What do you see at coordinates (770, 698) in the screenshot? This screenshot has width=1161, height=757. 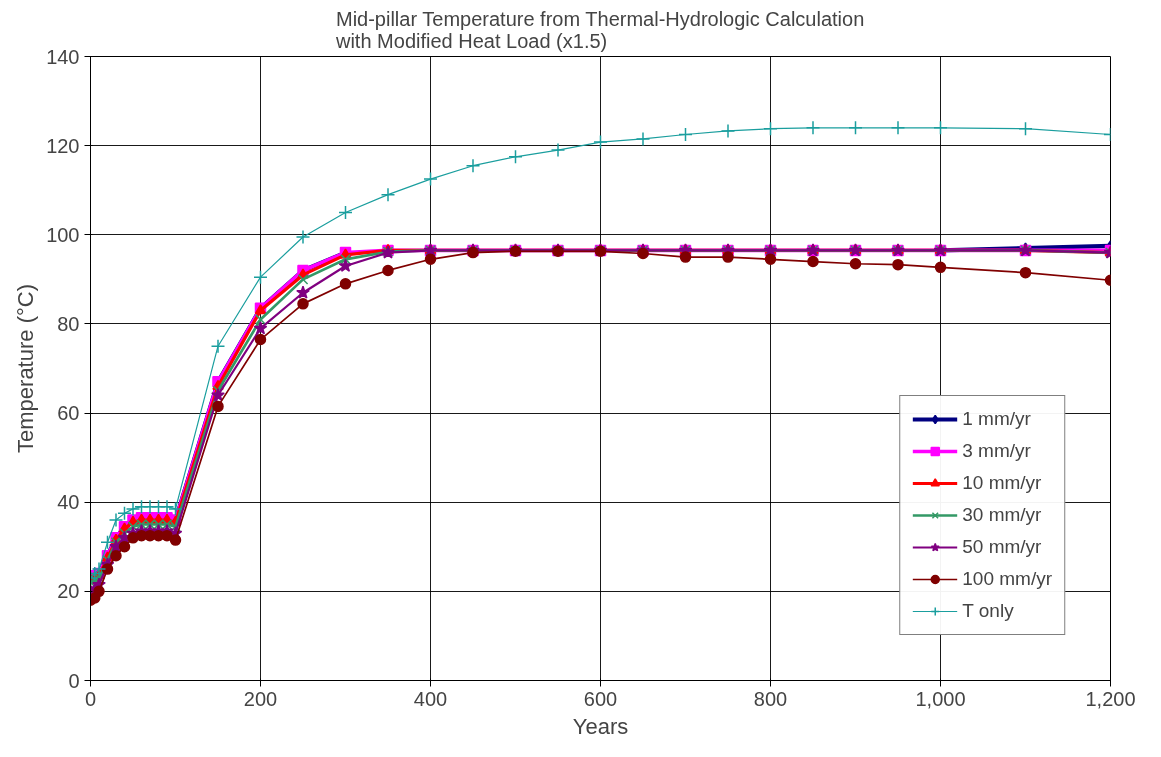 I see `x-tick-label: 800` at bounding box center [770, 698].